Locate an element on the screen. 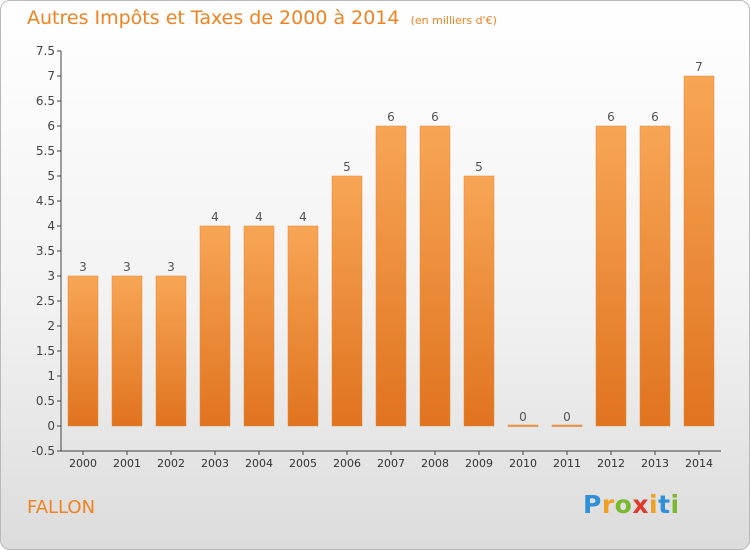  x-tick-label: 2004 is located at coordinates (259, 463).